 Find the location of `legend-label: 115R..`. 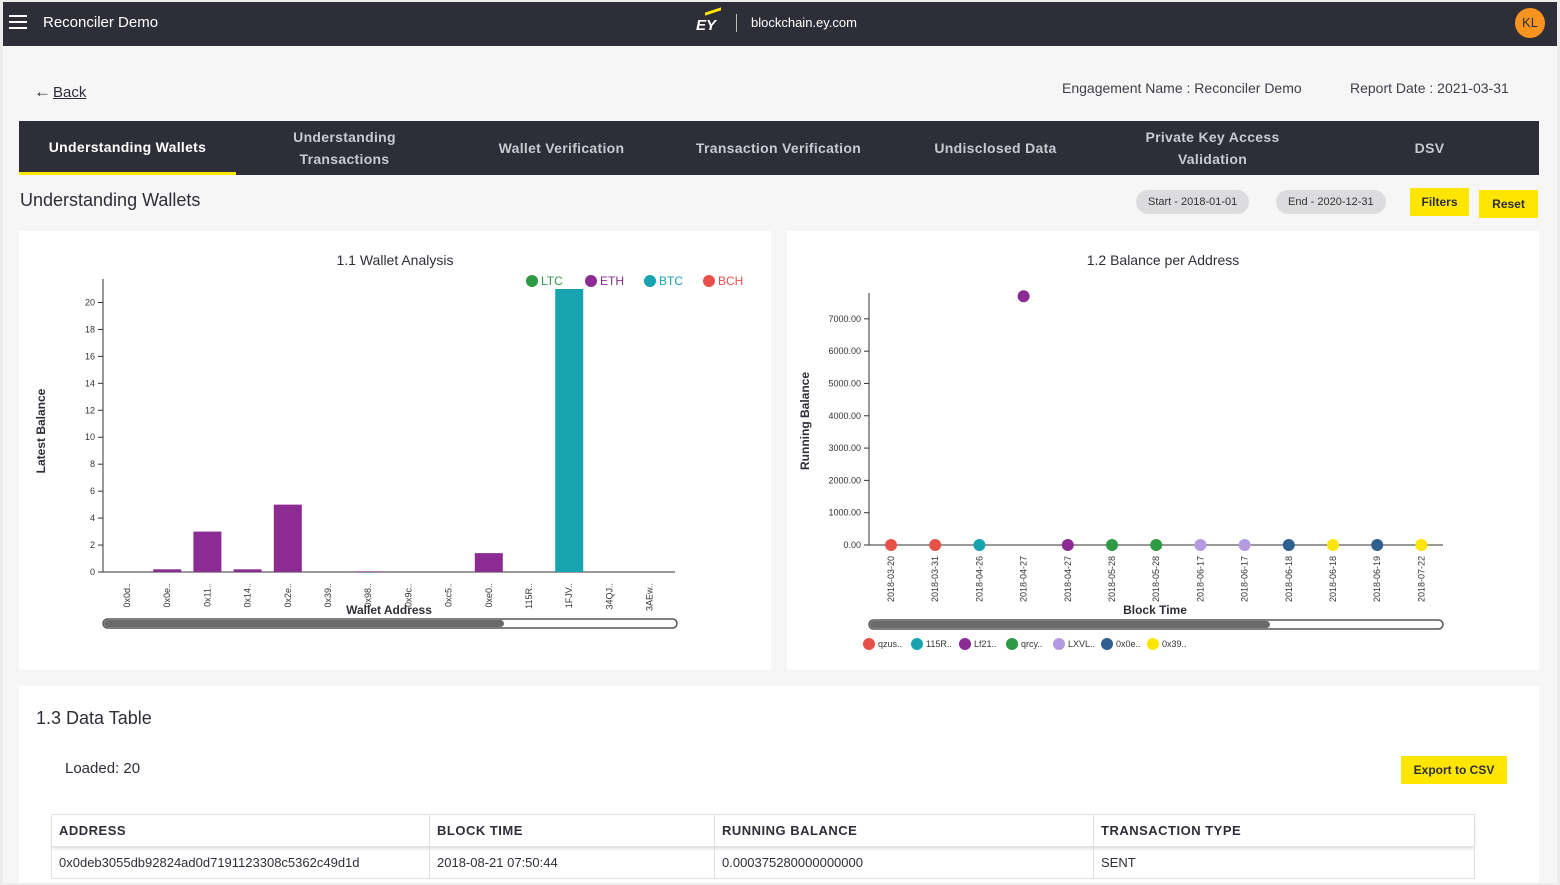

legend-label: 115R.. is located at coordinates (939, 644).